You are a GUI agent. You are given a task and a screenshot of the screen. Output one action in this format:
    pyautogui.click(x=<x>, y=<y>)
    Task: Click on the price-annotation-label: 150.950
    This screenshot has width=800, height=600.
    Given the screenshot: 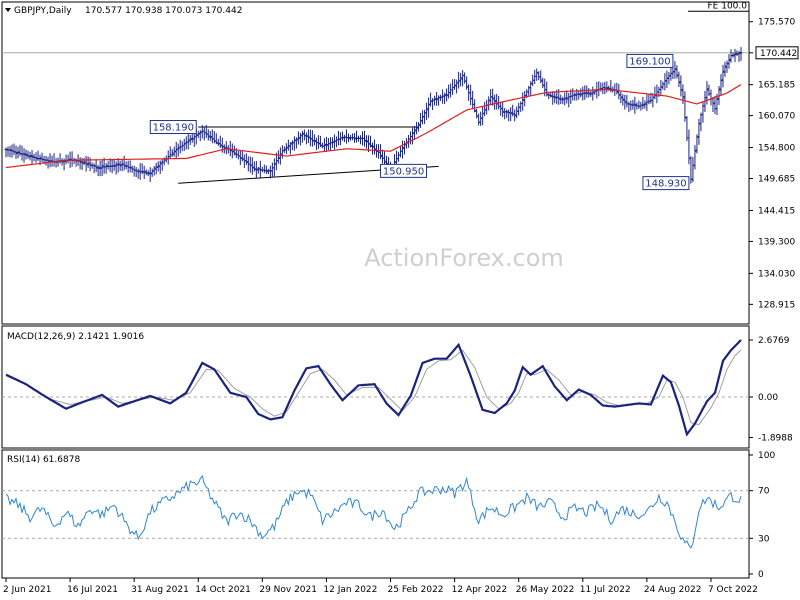 What is the action you would take?
    pyautogui.click(x=403, y=171)
    